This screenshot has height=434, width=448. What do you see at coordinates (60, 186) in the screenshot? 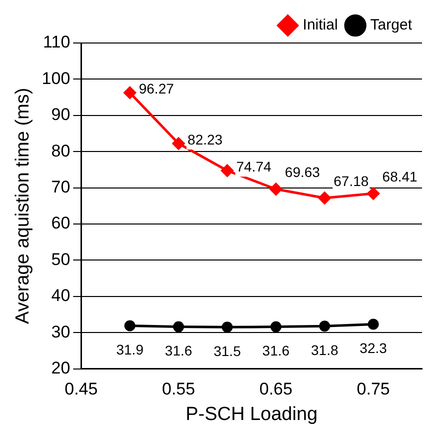
I see `y-tick-label: 70` at bounding box center [60, 186].